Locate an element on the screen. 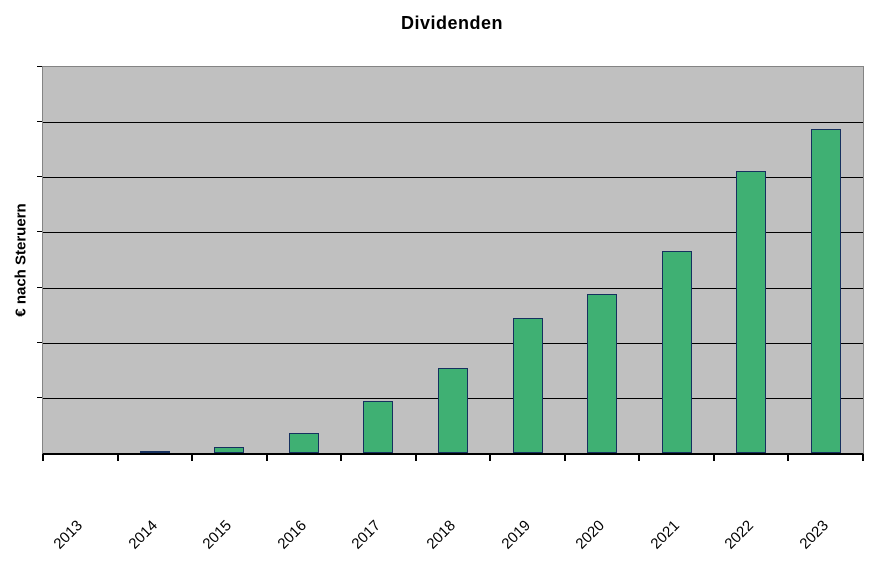 The height and width of the screenshot is (575, 870). bar-2020 is located at coordinates (602, 373).